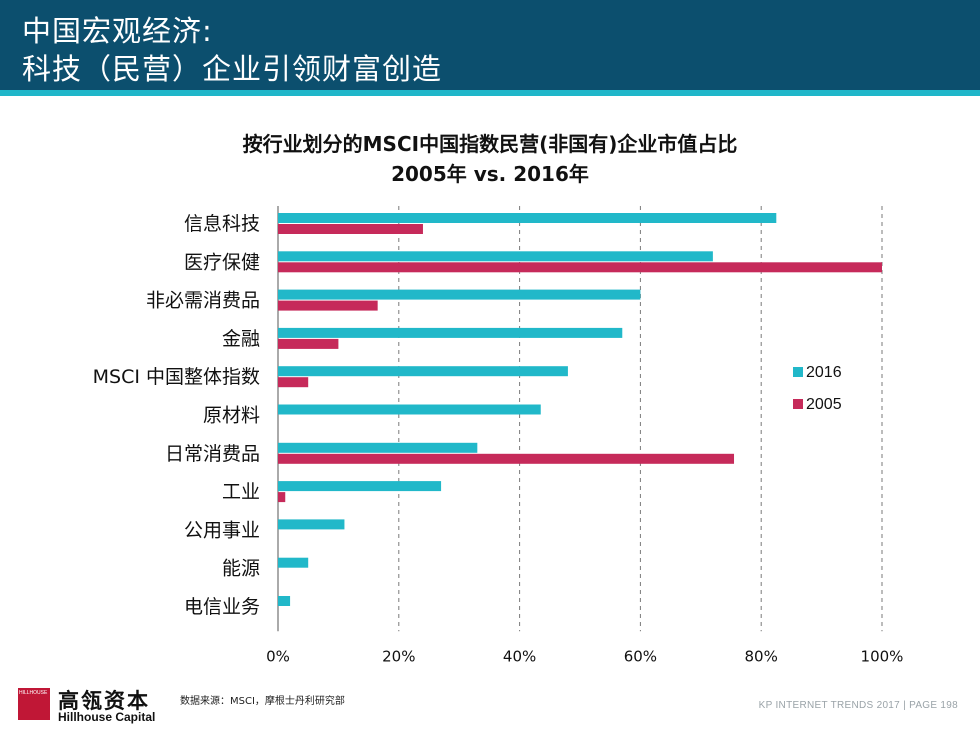  Describe the element at coordinates (262, 701) in the screenshot. I see `data-source-note: 数据来源：MSCI，摩根士丹利研究部` at that location.